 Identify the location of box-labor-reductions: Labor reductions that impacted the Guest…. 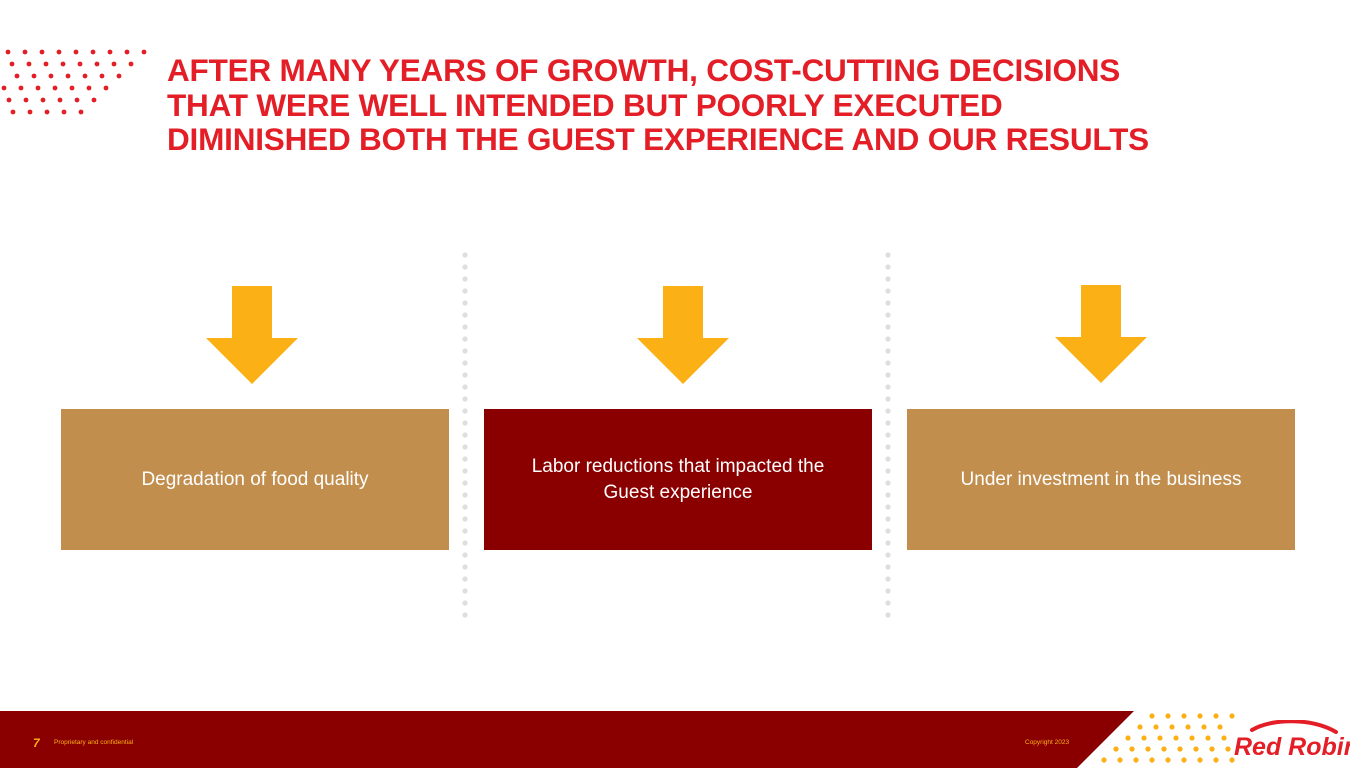
(678, 479).